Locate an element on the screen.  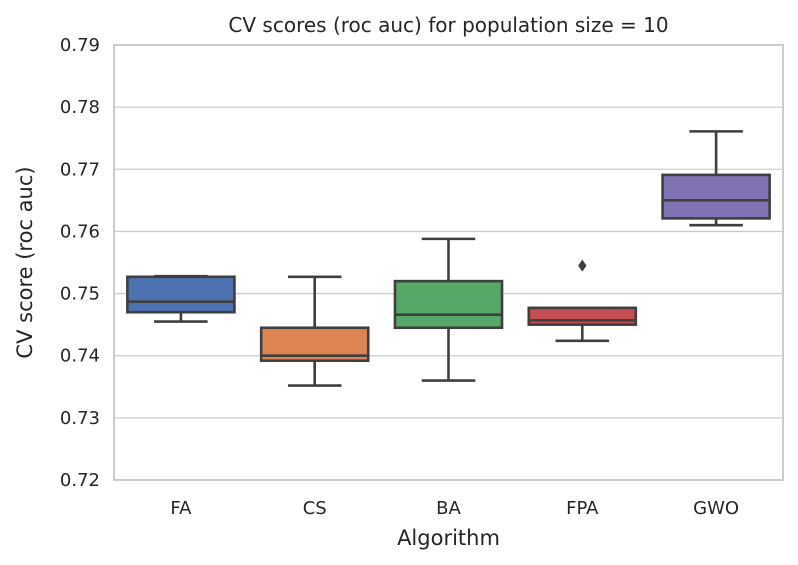
box-gwo is located at coordinates (716, 178).